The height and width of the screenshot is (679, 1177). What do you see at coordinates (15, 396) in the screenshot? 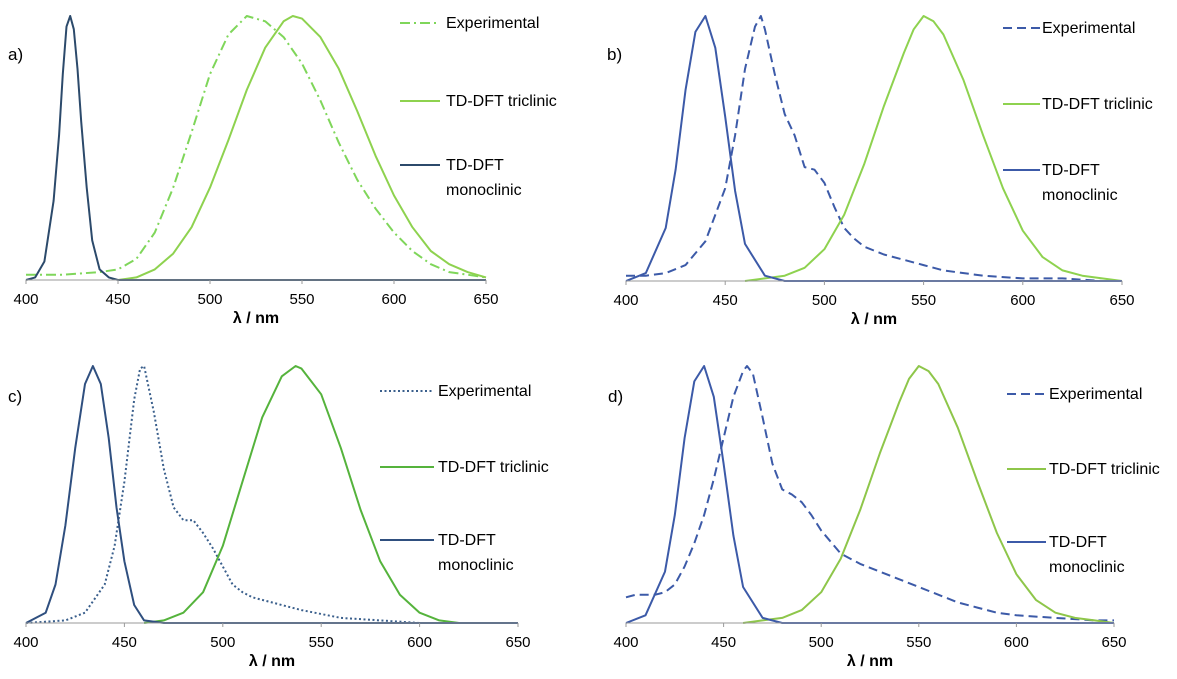
I see `panel-label: c)` at bounding box center [15, 396].